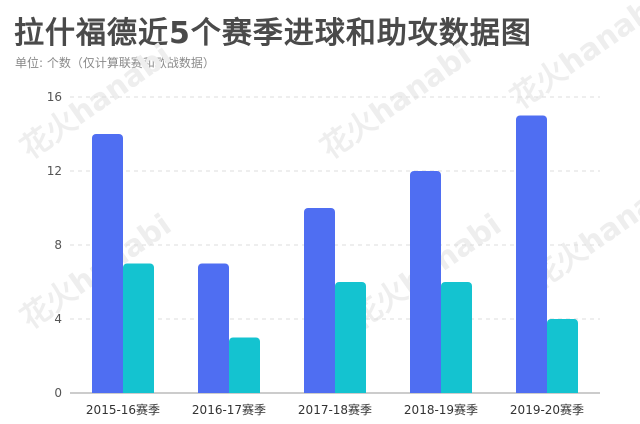  Describe the element at coordinates (229, 409) in the screenshot. I see `x-tick-label: 2016-17赛季` at that location.